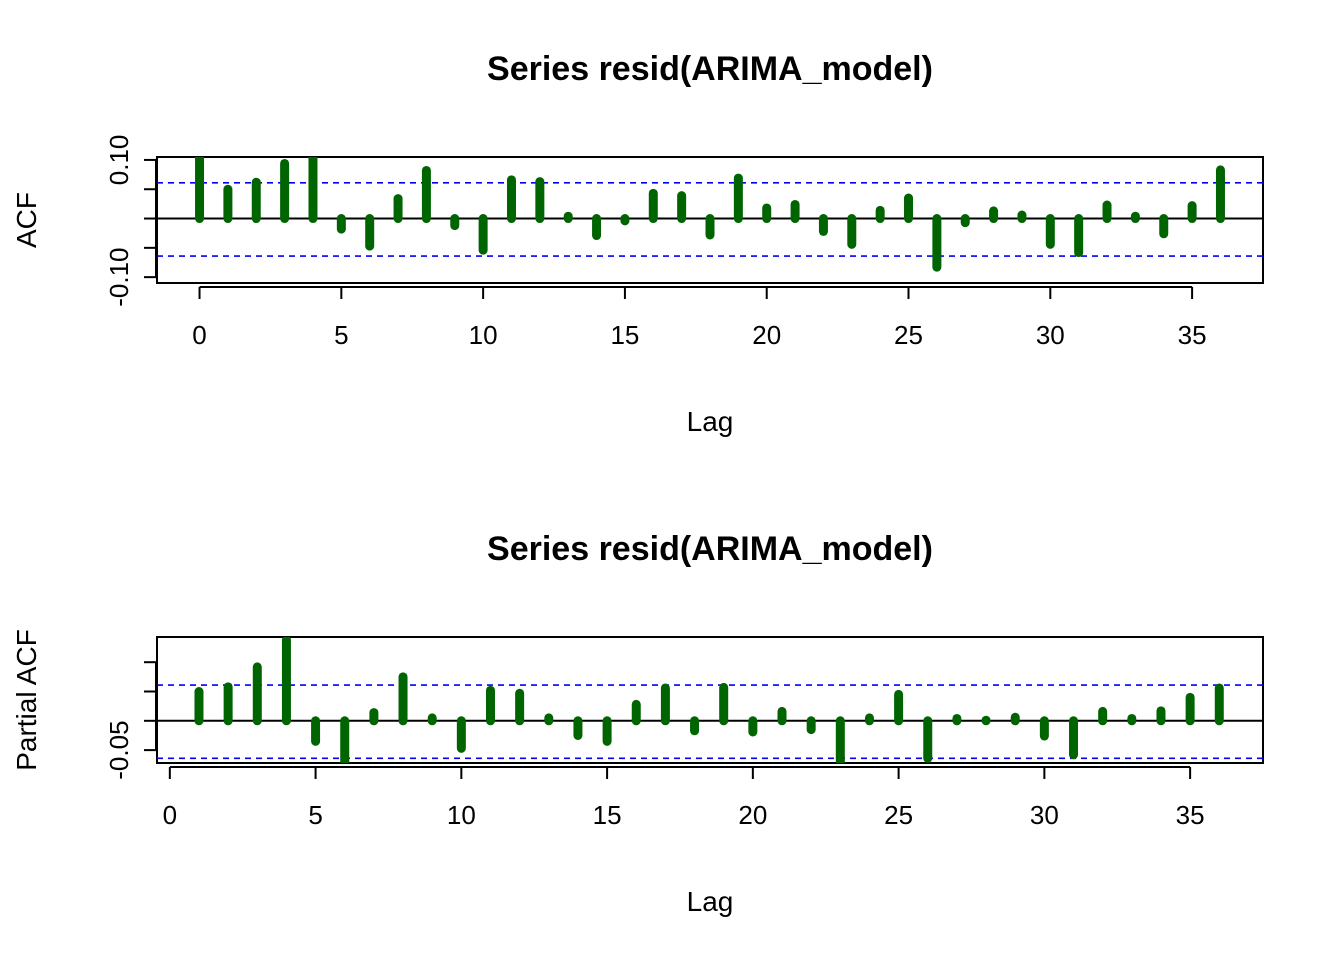  What do you see at coordinates (766, 335) in the screenshot?
I see `acf-x-tick-label: 20` at bounding box center [766, 335].